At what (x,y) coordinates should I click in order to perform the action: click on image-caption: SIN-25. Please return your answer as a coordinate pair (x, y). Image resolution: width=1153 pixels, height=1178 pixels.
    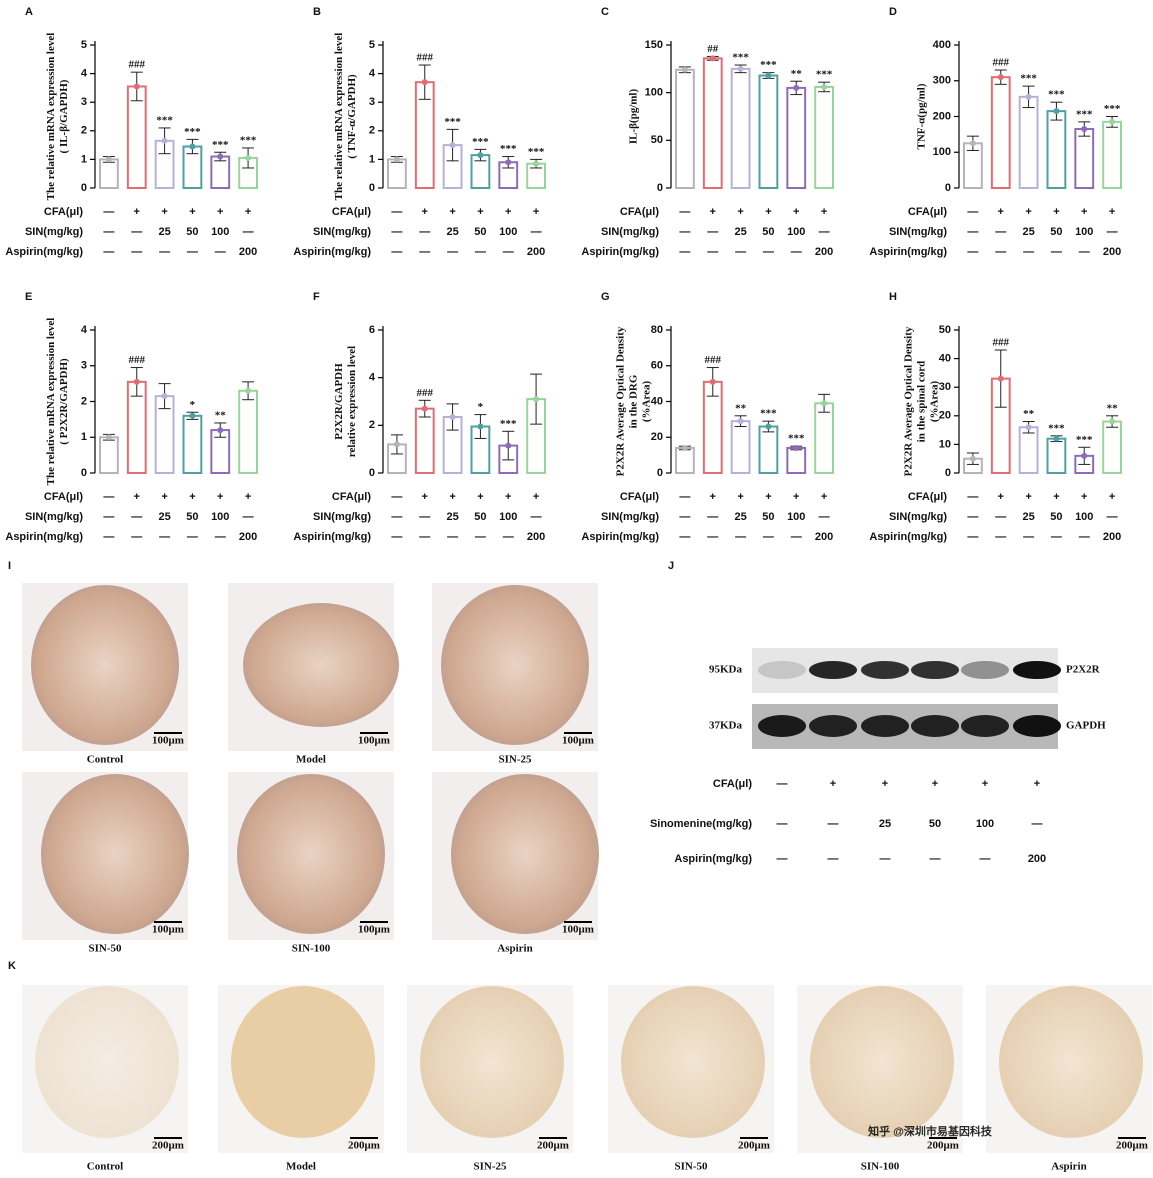
    Looking at the image, I should click on (515, 760).